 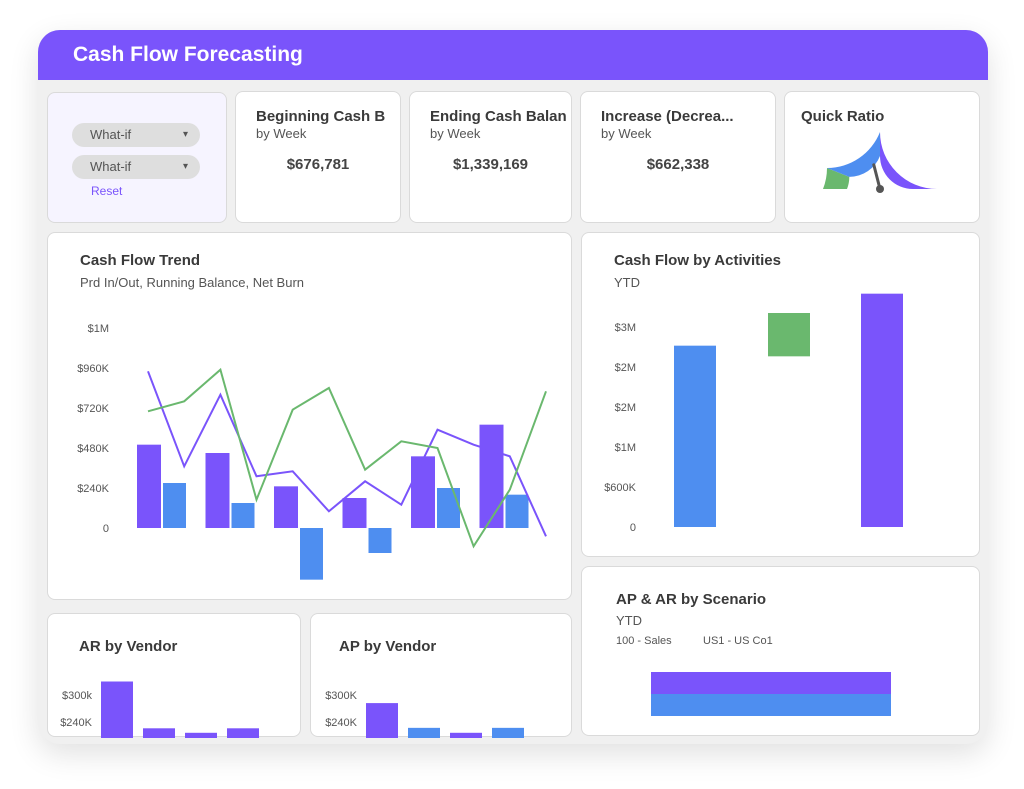 What do you see at coordinates (318, 164) in the screenshot?
I see `kpi-value: $676,781` at bounding box center [318, 164].